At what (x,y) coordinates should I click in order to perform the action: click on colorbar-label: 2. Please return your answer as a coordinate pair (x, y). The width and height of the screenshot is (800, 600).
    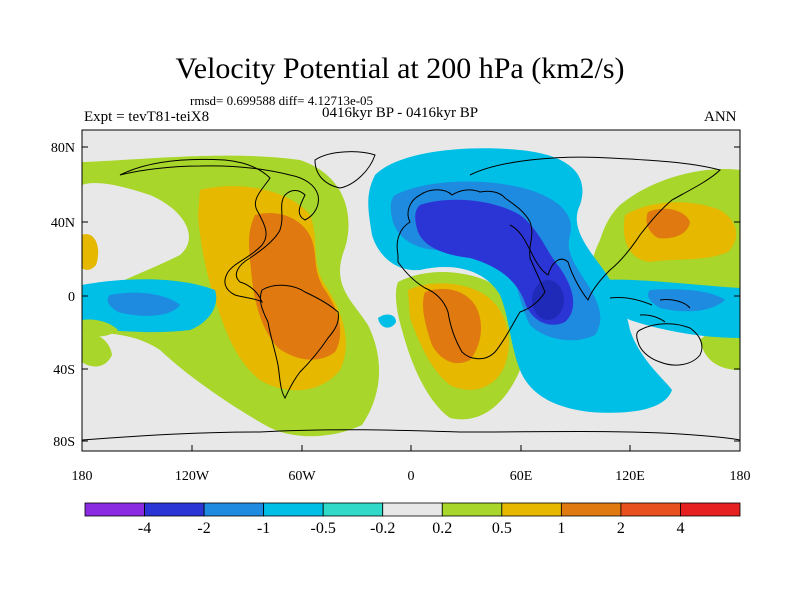
    Looking at the image, I should click on (621, 528).